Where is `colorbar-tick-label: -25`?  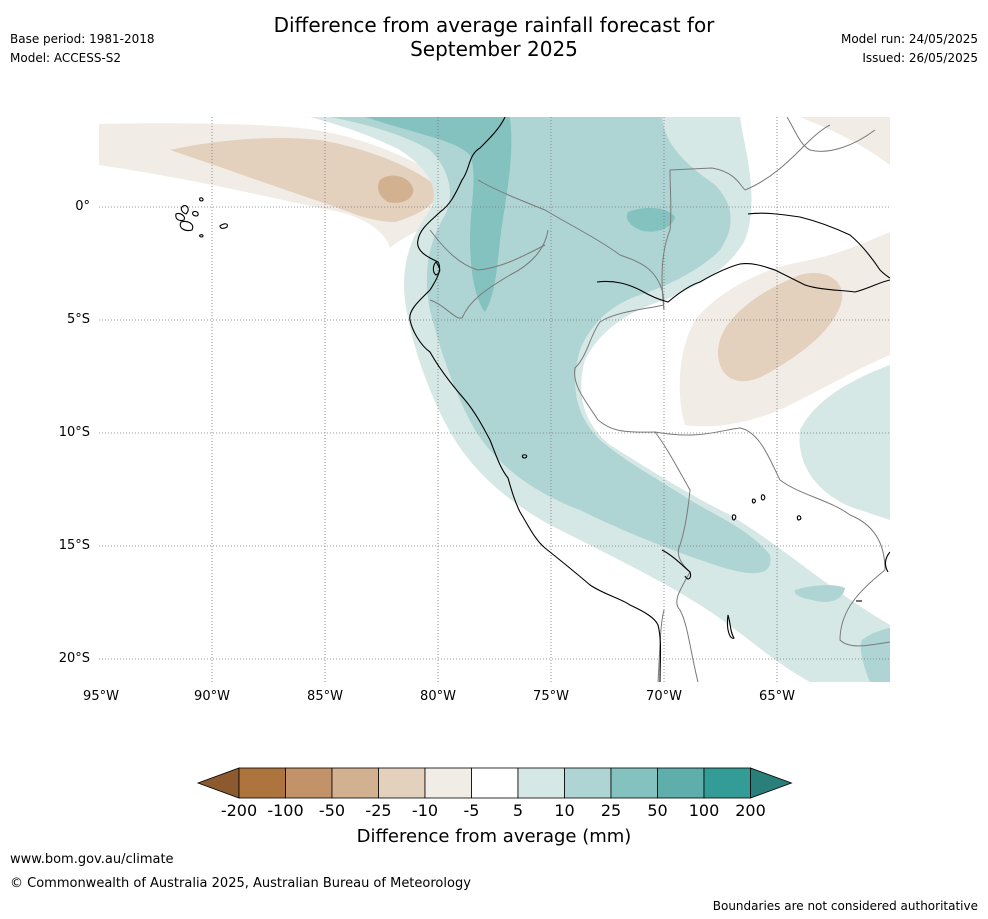
colorbar-tick-label: -25 is located at coordinates (378, 810).